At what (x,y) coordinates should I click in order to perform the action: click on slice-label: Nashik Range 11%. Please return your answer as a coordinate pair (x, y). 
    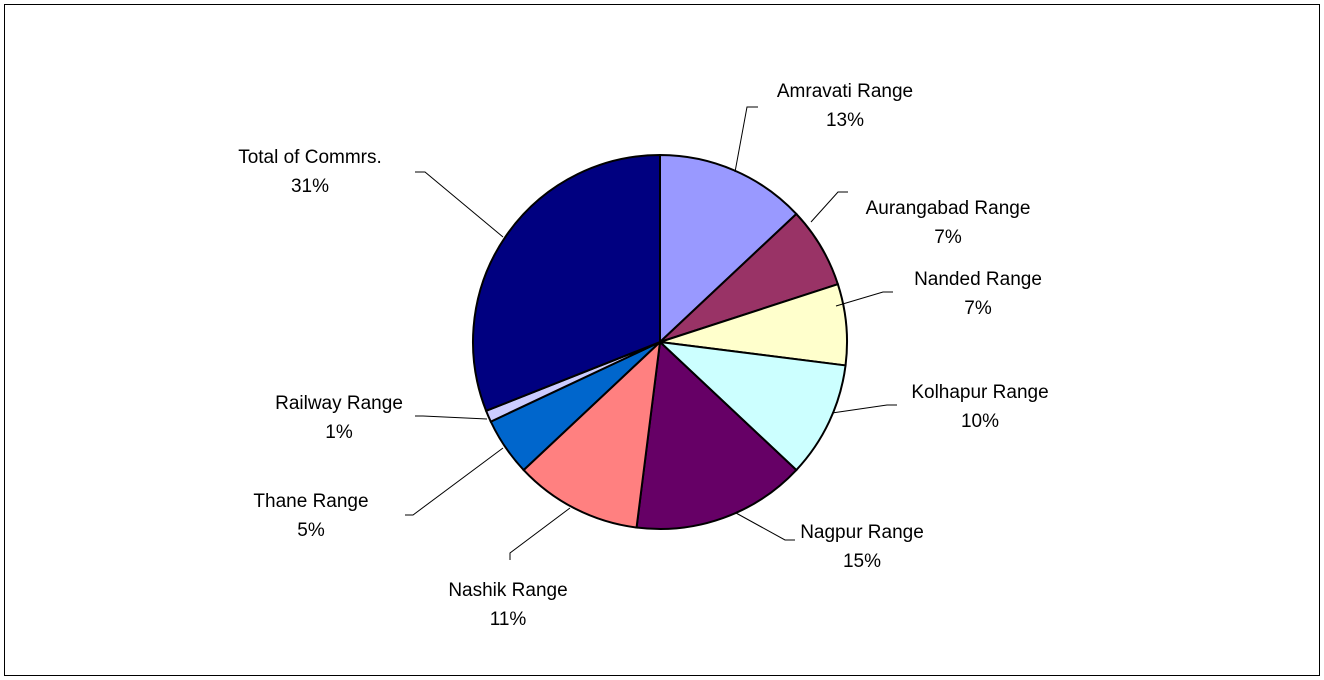
    Looking at the image, I should click on (507, 605).